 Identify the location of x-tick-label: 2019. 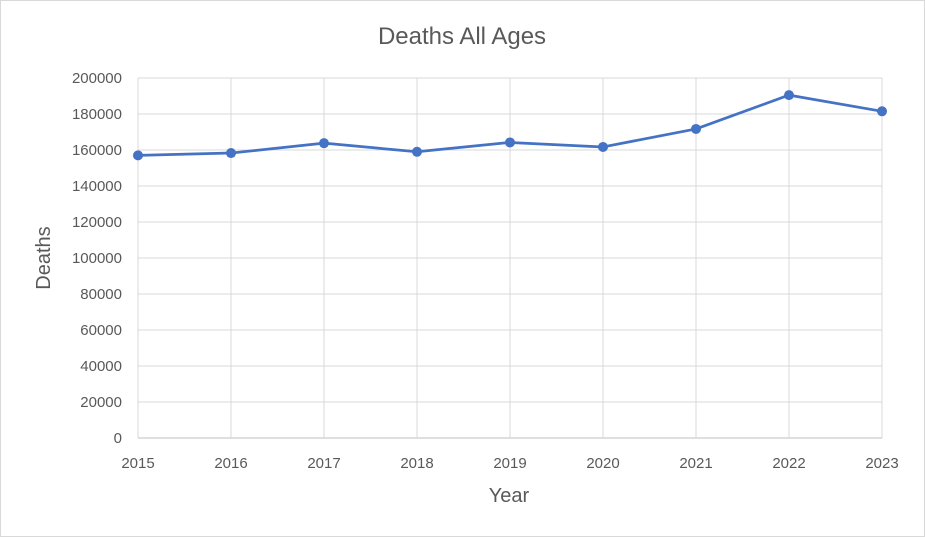
(509, 463).